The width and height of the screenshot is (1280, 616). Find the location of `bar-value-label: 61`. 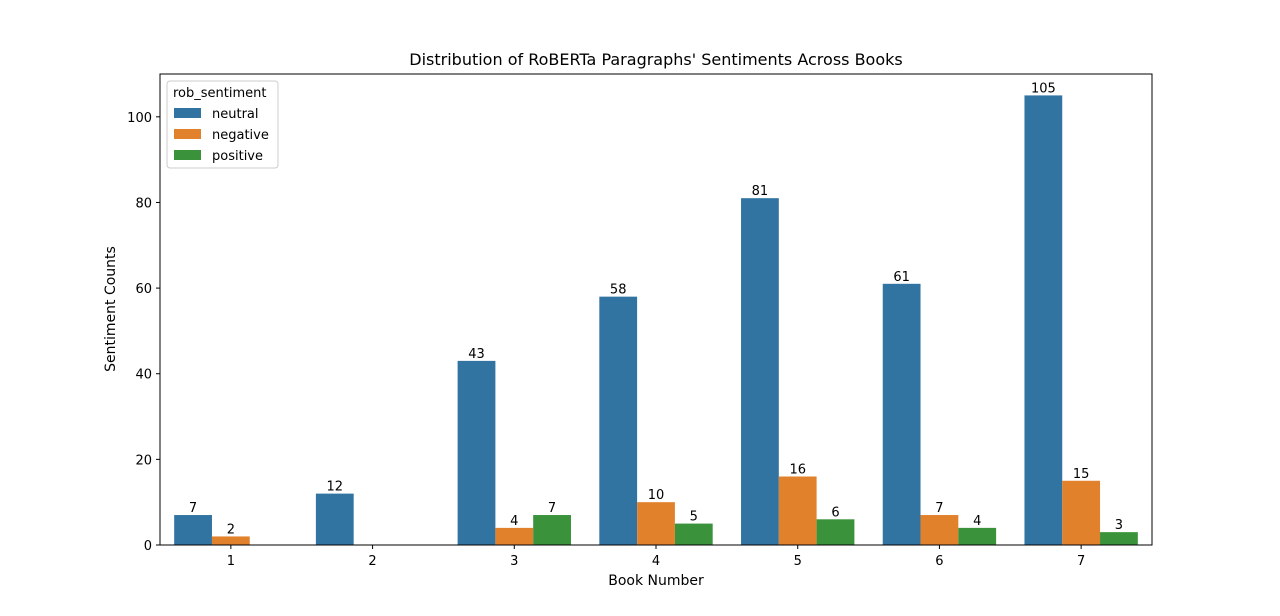

bar-value-label: 61 is located at coordinates (901, 277).